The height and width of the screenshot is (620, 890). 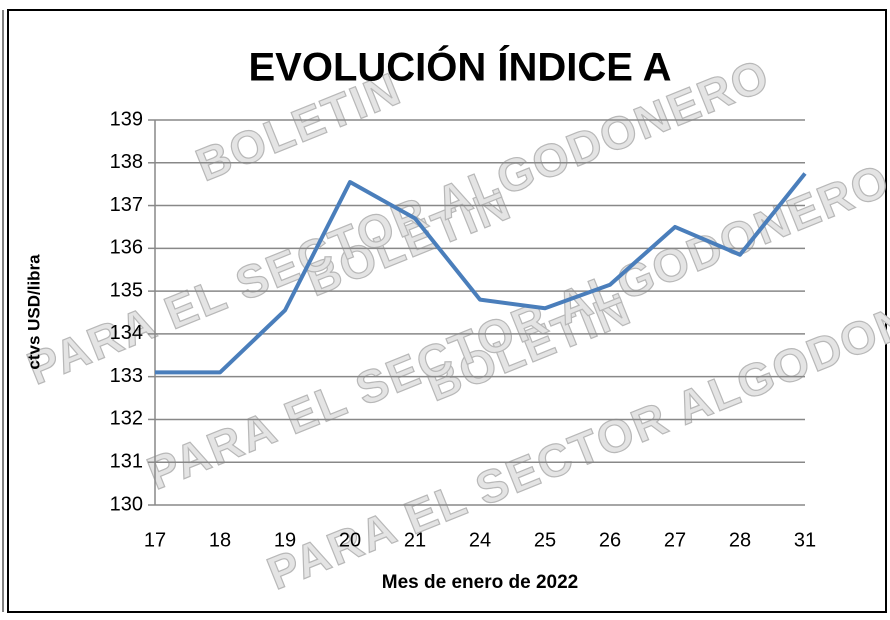 What do you see at coordinates (545, 540) in the screenshot?
I see `x-tick-label: 25` at bounding box center [545, 540].